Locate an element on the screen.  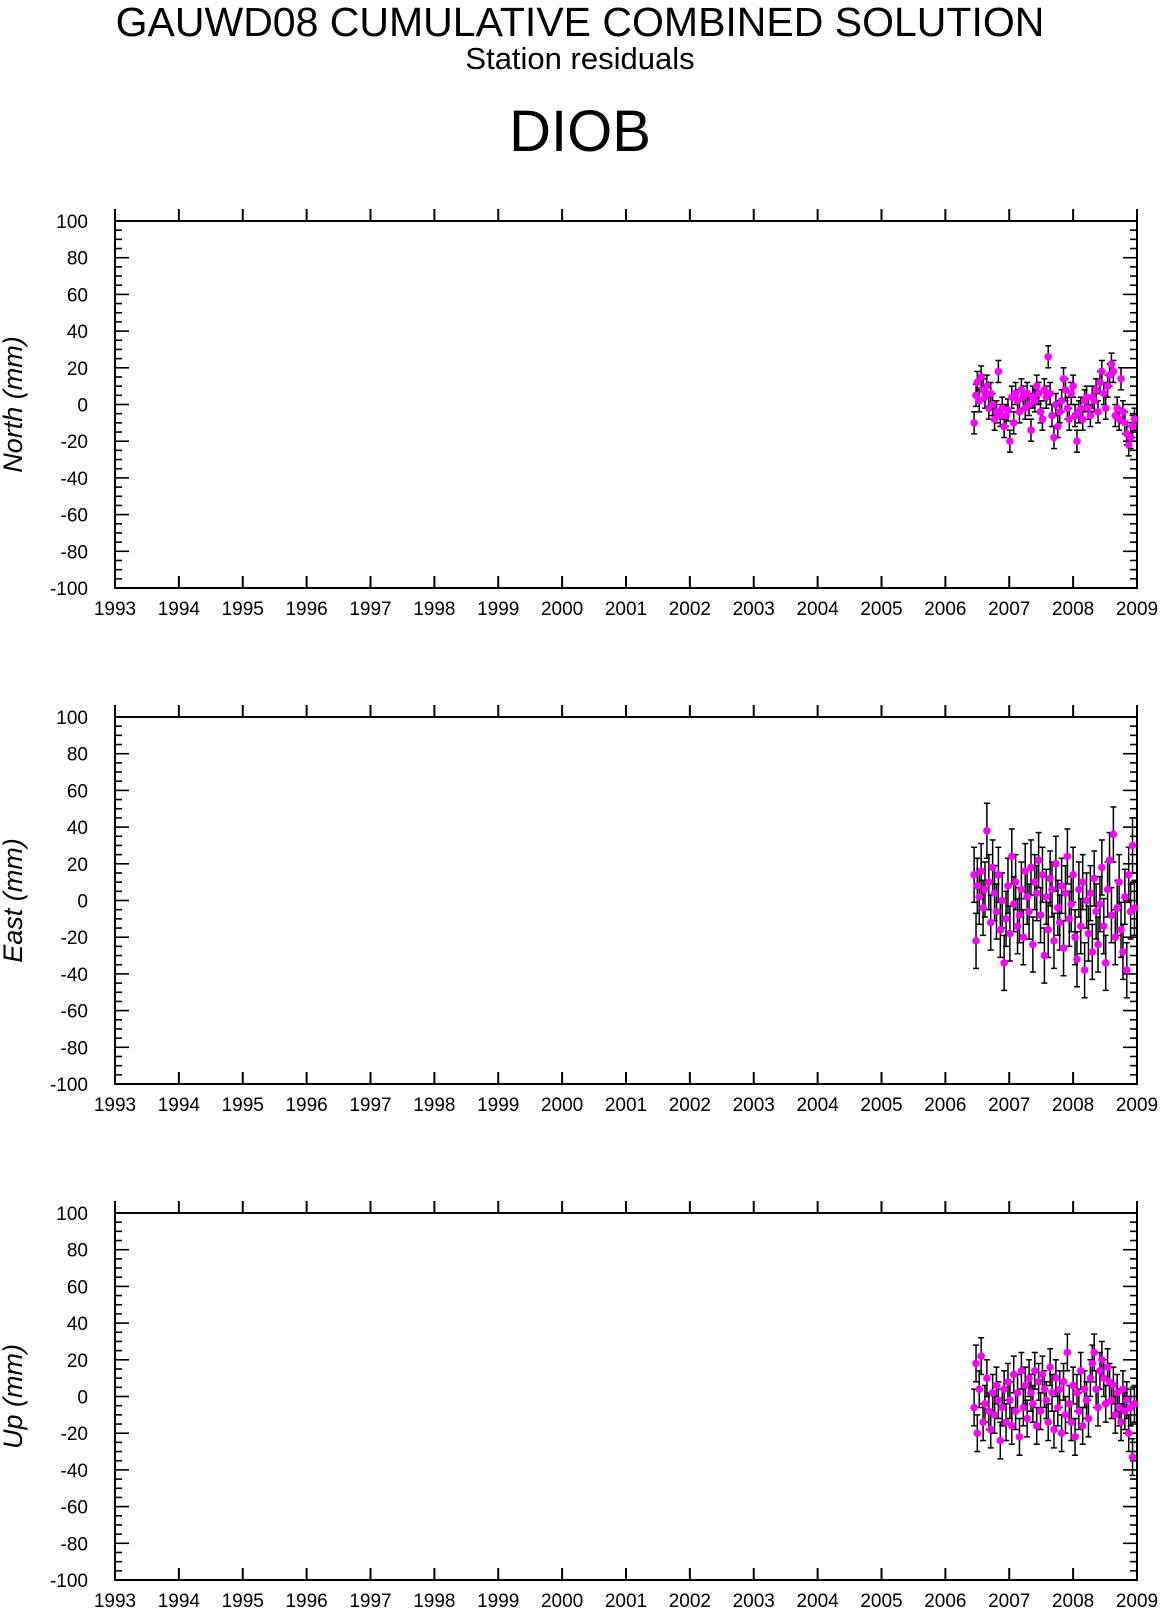
x-tick-label: 2004 is located at coordinates (817, 609).